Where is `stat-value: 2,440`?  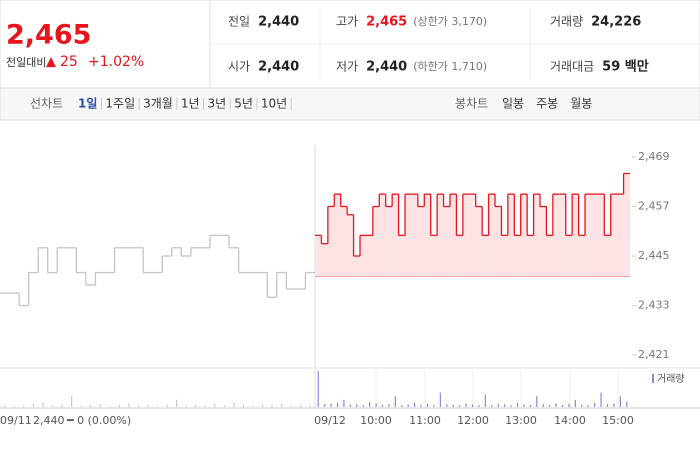
stat-value: 2,440 is located at coordinates (386, 67).